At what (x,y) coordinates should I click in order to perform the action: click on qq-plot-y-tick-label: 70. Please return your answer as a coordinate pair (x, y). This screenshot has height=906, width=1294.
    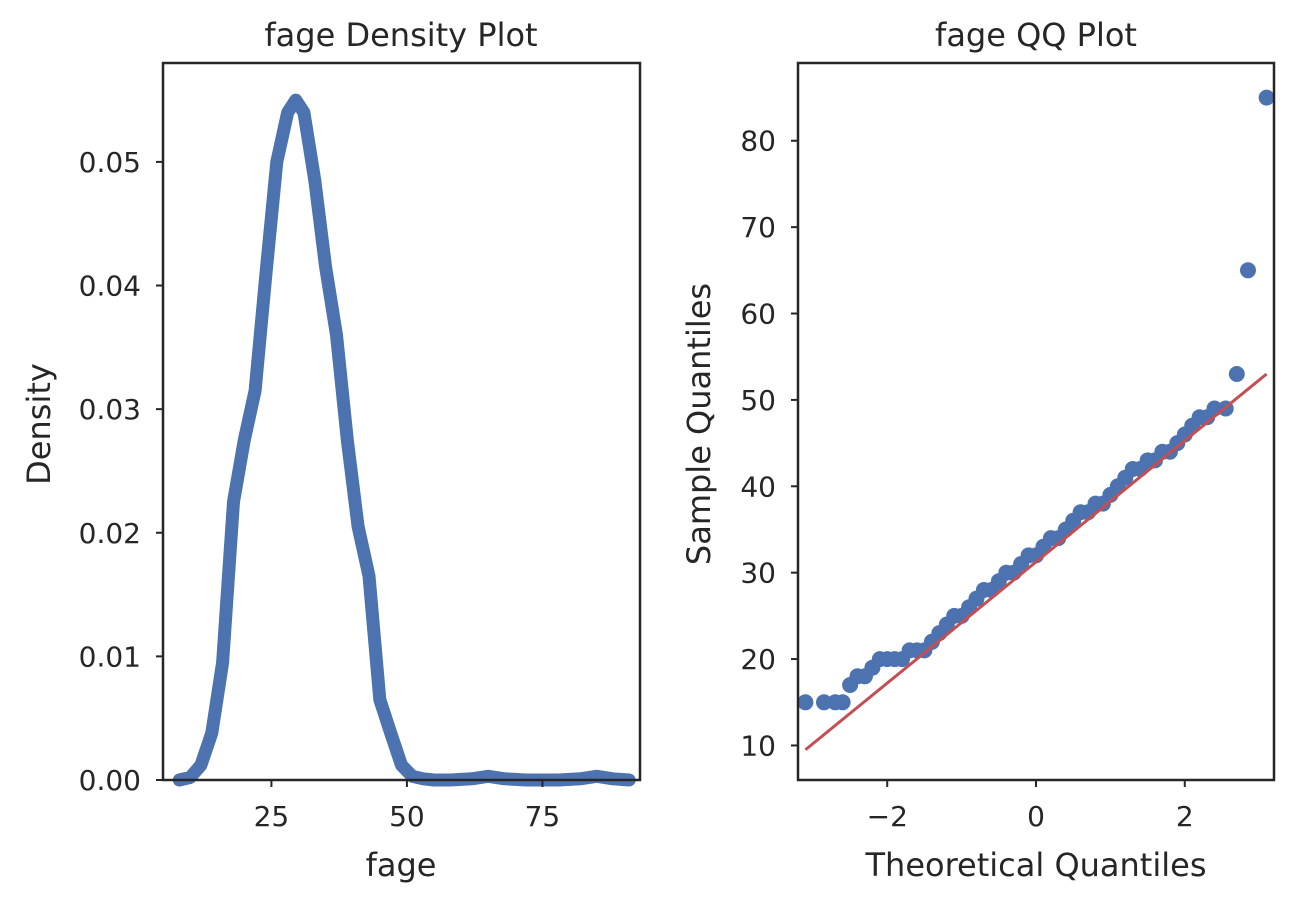
    Looking at the image, I should click on (758, 227).